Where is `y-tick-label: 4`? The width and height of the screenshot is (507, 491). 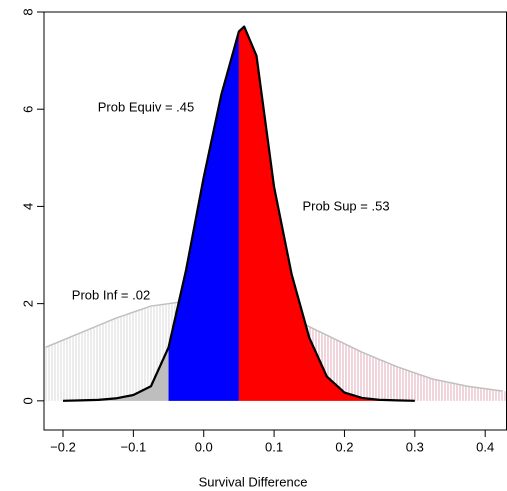 y-tick-label: 4 is located at coordinates (27, 206).